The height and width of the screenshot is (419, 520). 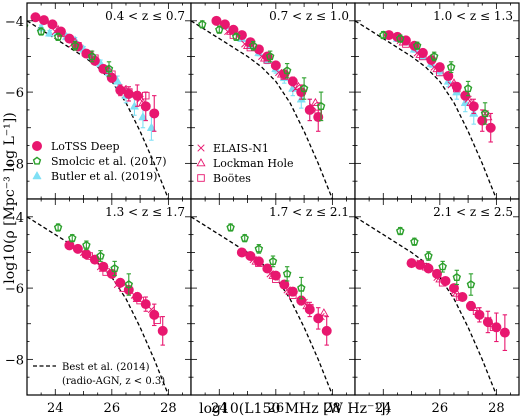 What do you see at coordinates (309, 16) in the screenshot?
I see `panel-title: 0.7 < z ≤ 1.0` at bounding box center [309, 16].